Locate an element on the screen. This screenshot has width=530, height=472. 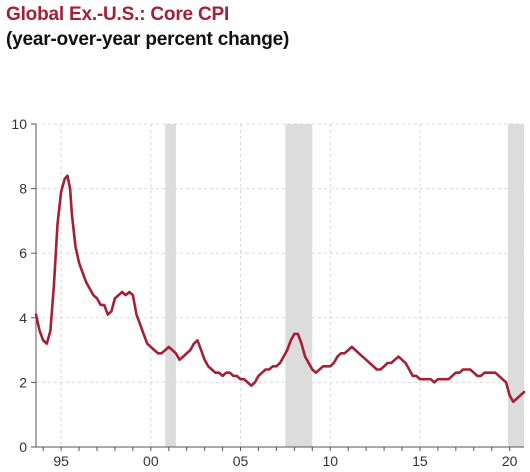
y-tick-label-0: 0 is located at coordinates (23, 447).